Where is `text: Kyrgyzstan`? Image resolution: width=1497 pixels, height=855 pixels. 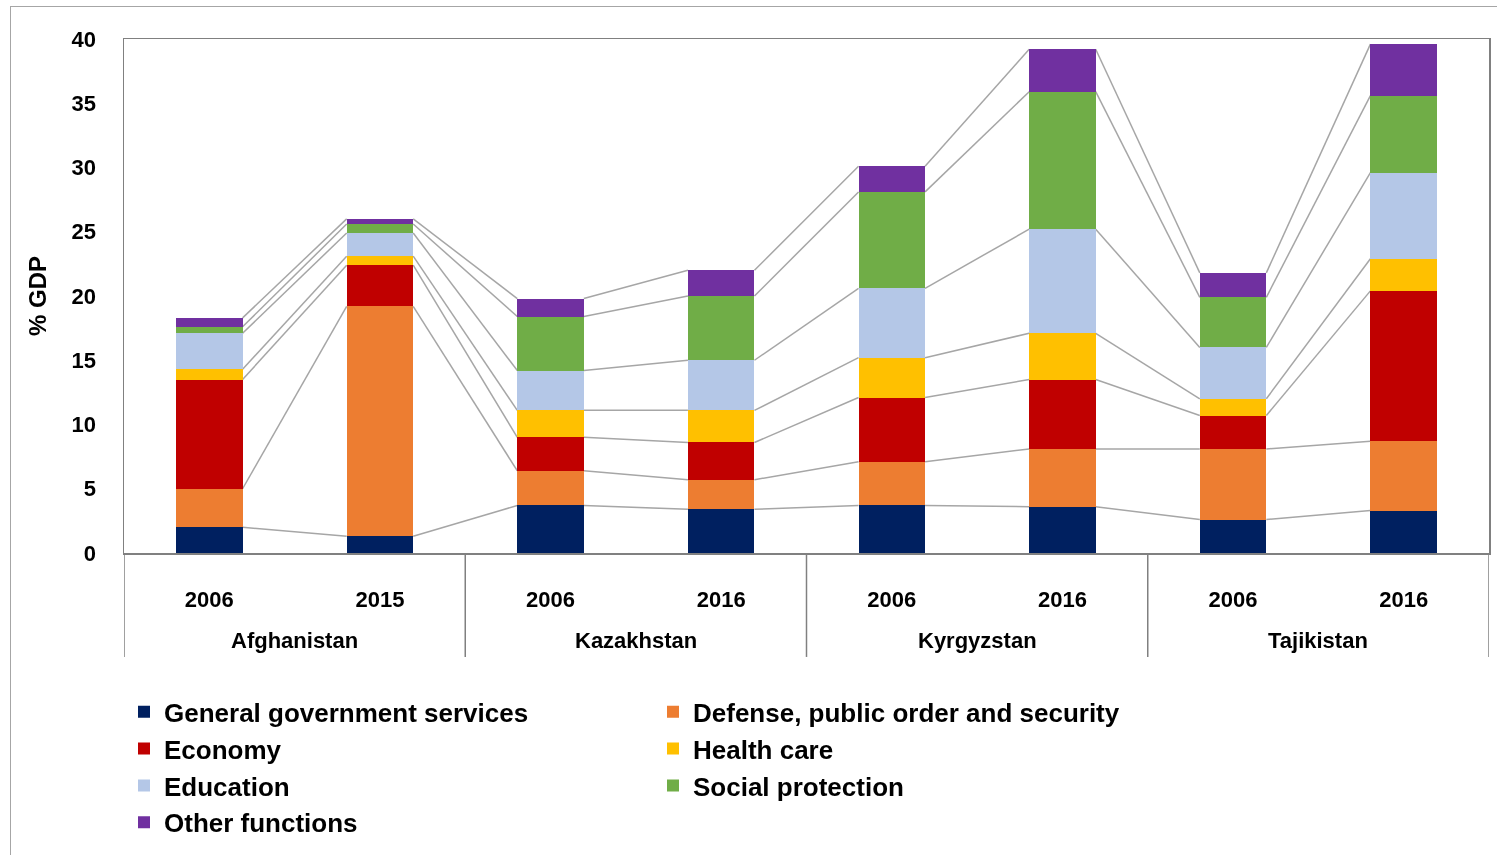
text: Kyrgyzstan is located at coordinates (977, 640).